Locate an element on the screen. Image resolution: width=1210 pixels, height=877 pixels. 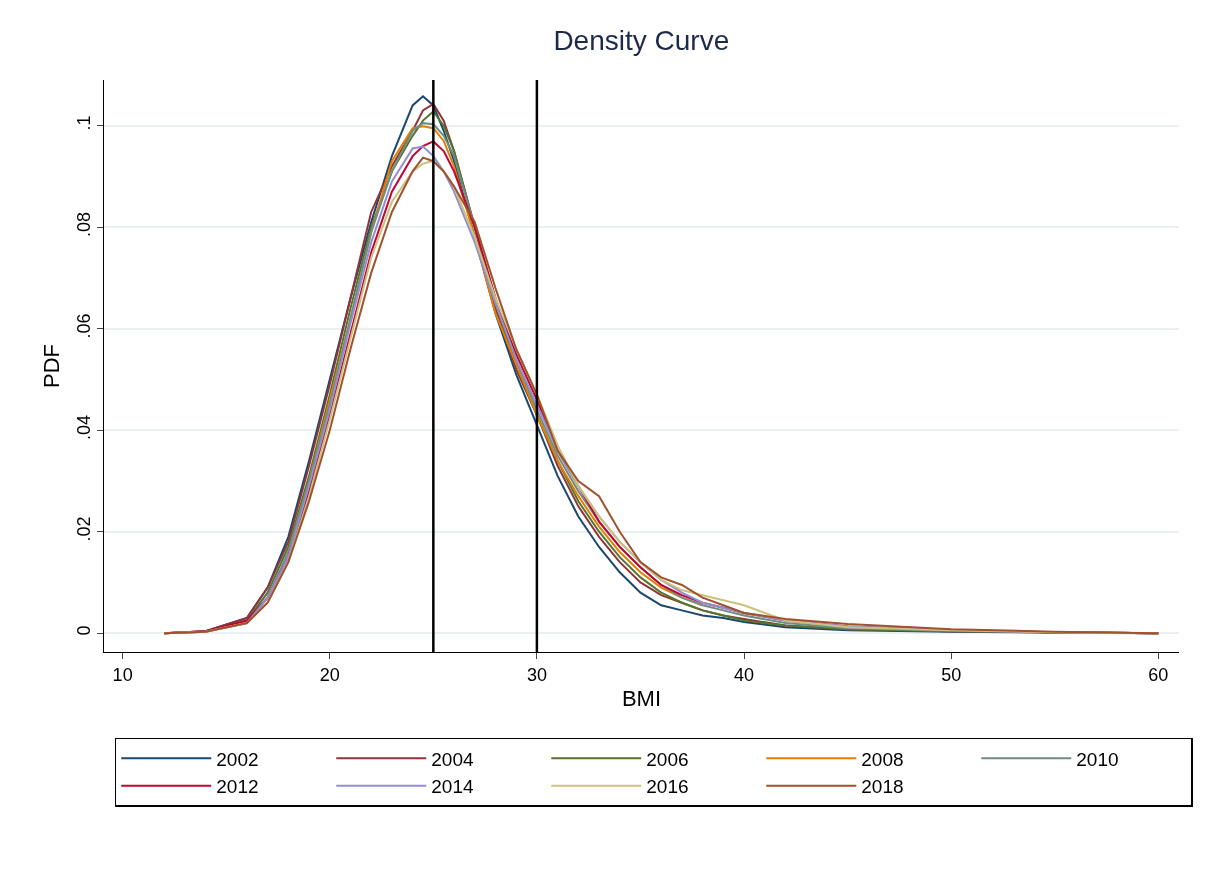
y-tick-label: .06 is located at coordinates (83, 326).